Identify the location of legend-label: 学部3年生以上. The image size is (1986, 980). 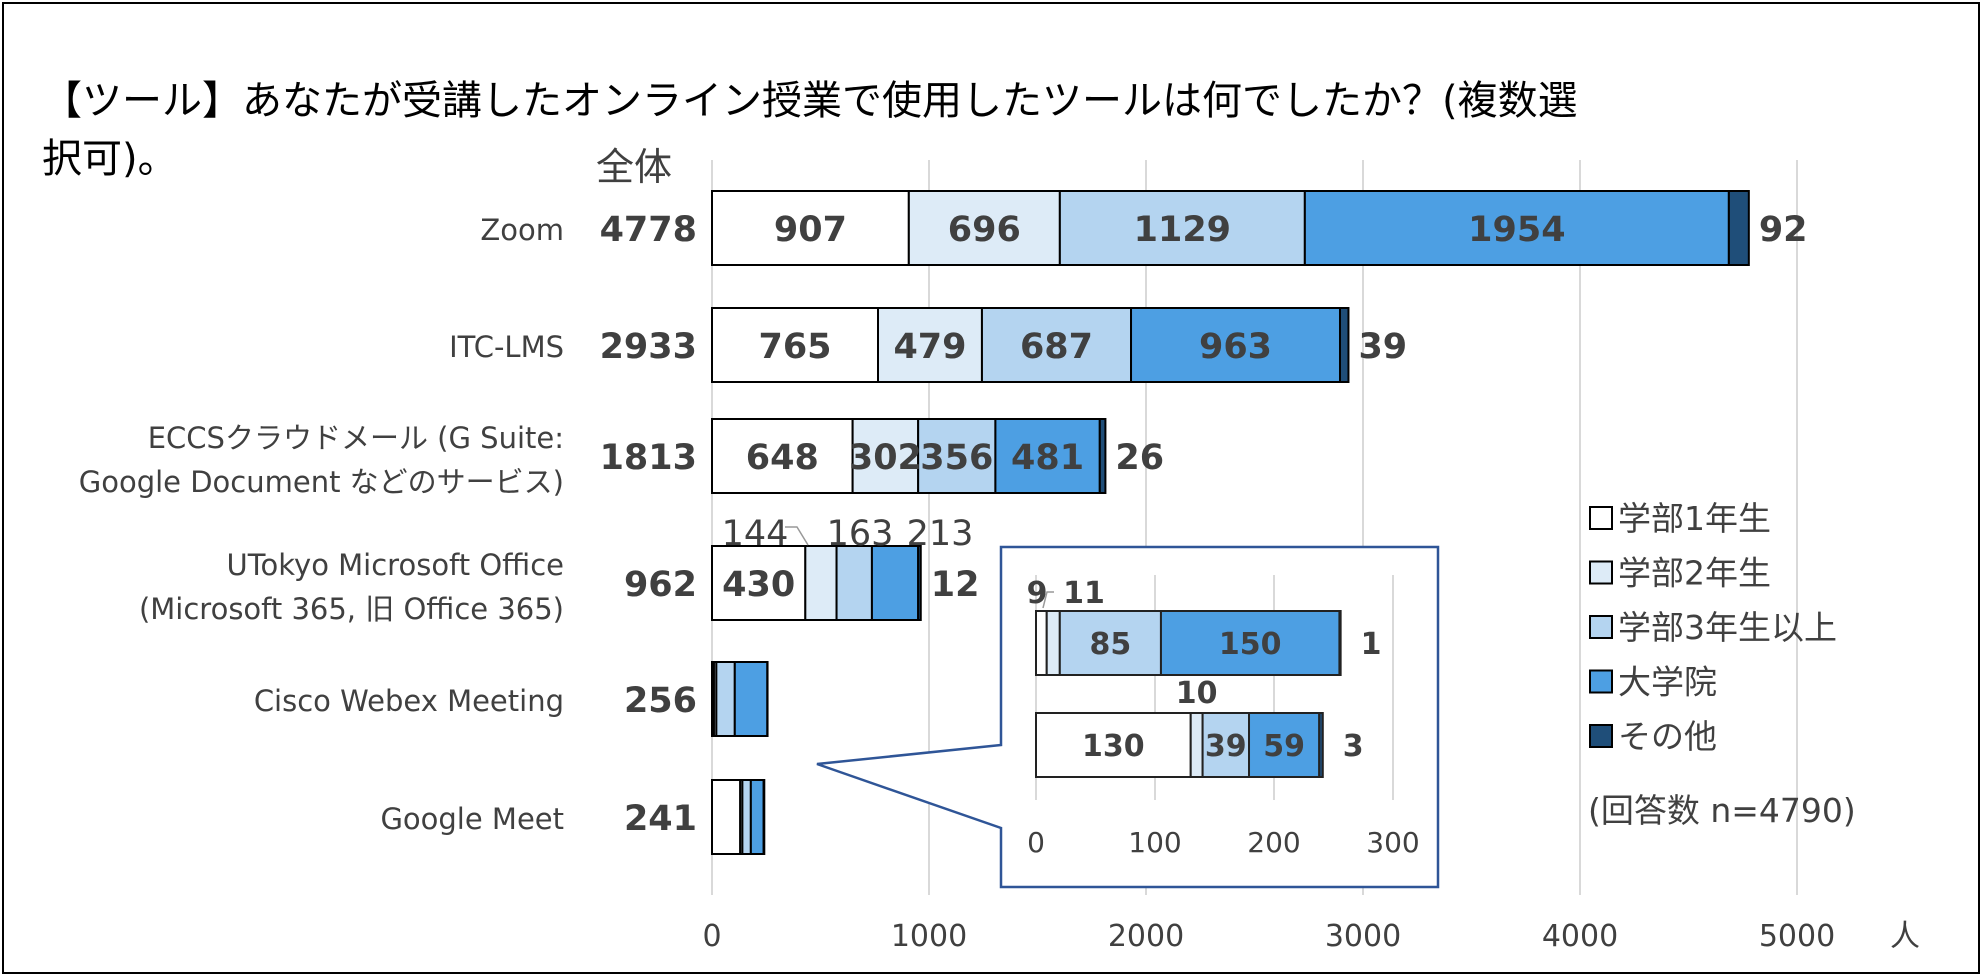
(1727, 627).